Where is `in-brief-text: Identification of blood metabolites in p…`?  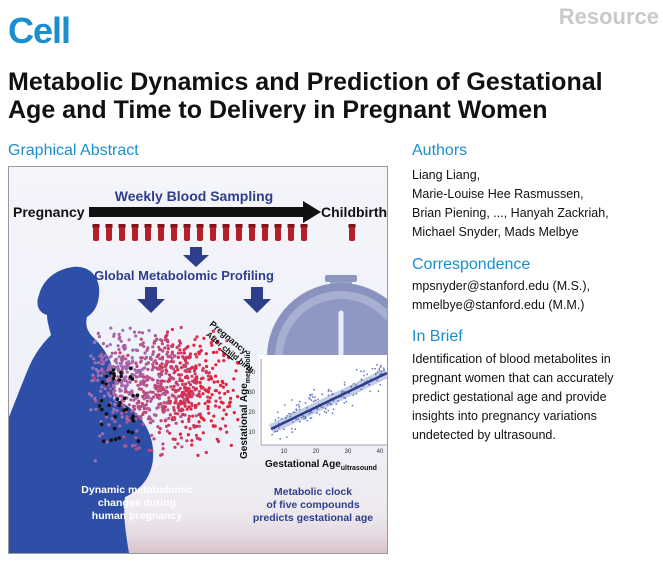 in-brief-text: Identification of blood metabolites in p… is located at coordinates (536, 397).